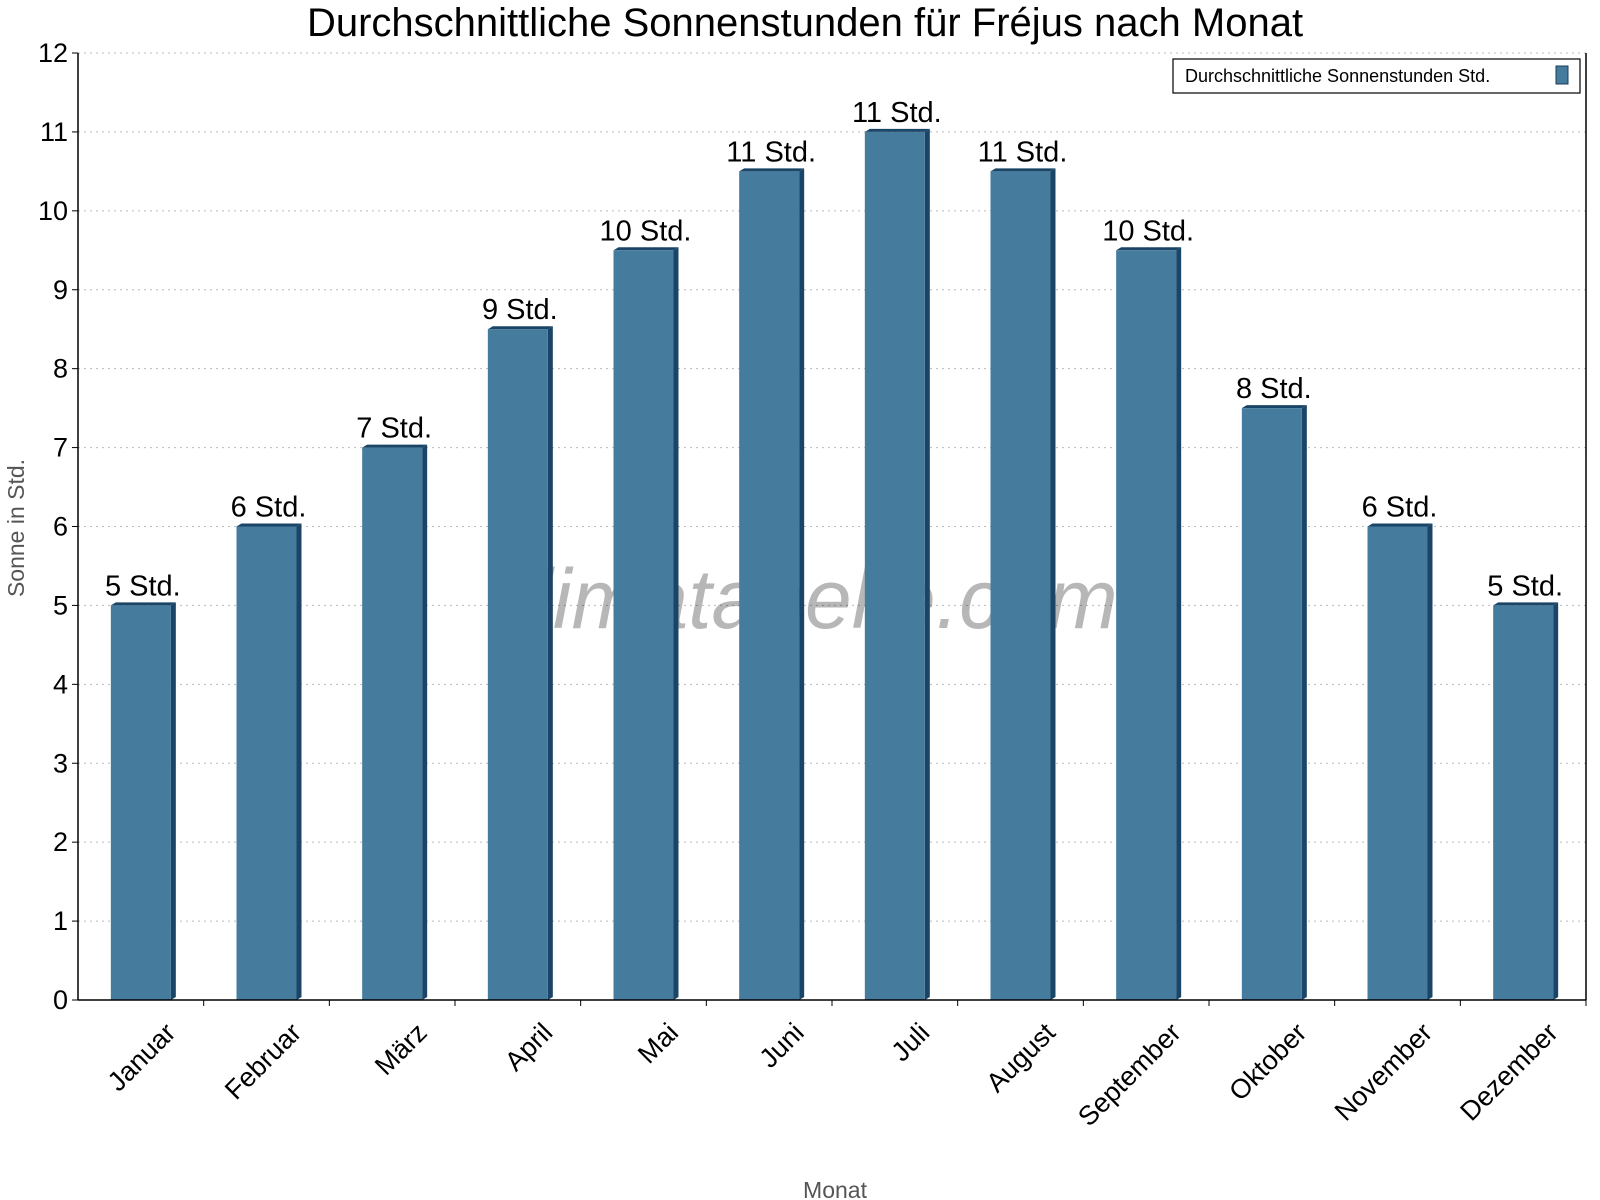 The image size is (1600, 1200). What do you see at coordinates (1508, 1071) in the screenshot?
I see `x-tick-label: Dezember` at bounding box center [1508, 1071].